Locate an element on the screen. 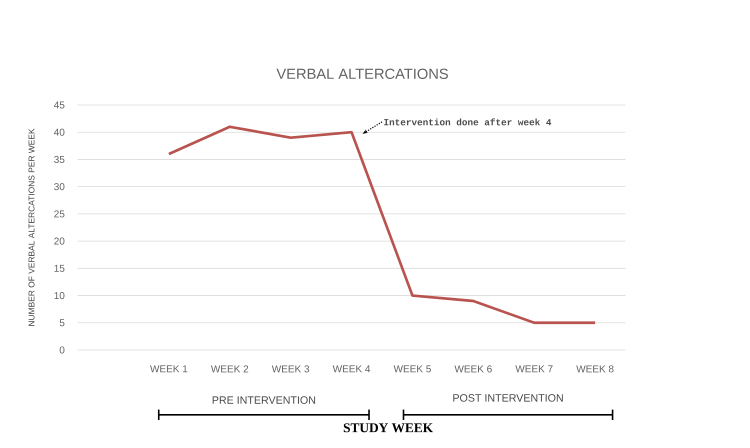 Image resolution: width=750 pixels, height=448 pixels. x-tick-label: WEEK 2 is located at coordinates (229, 368).